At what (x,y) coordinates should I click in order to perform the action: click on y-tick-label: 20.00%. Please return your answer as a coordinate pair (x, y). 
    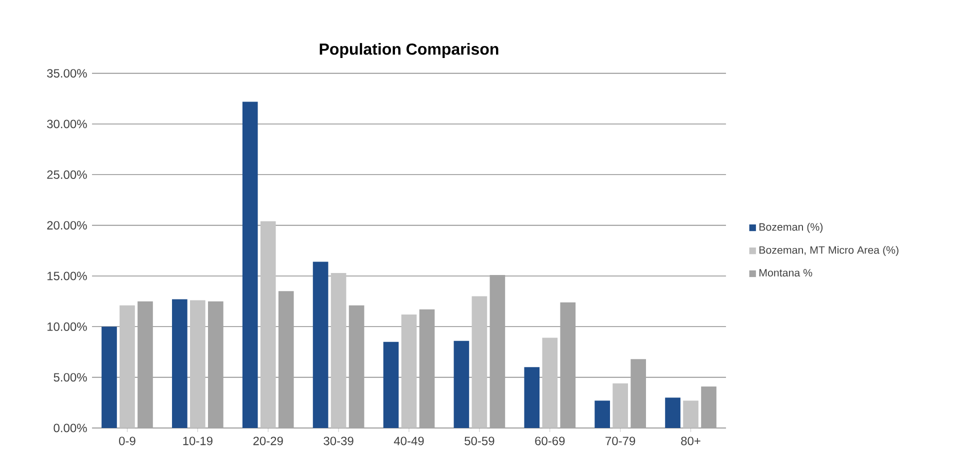
    Looking at the image, I should click on (67, 225).